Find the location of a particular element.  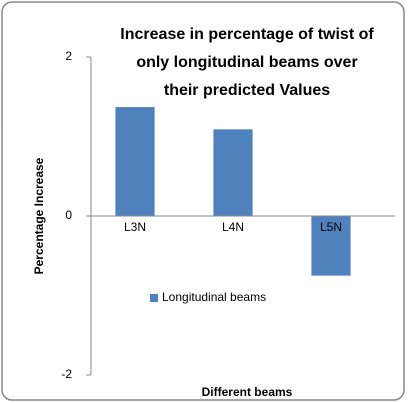

legend-swatch is located at coordinates (154, 298).